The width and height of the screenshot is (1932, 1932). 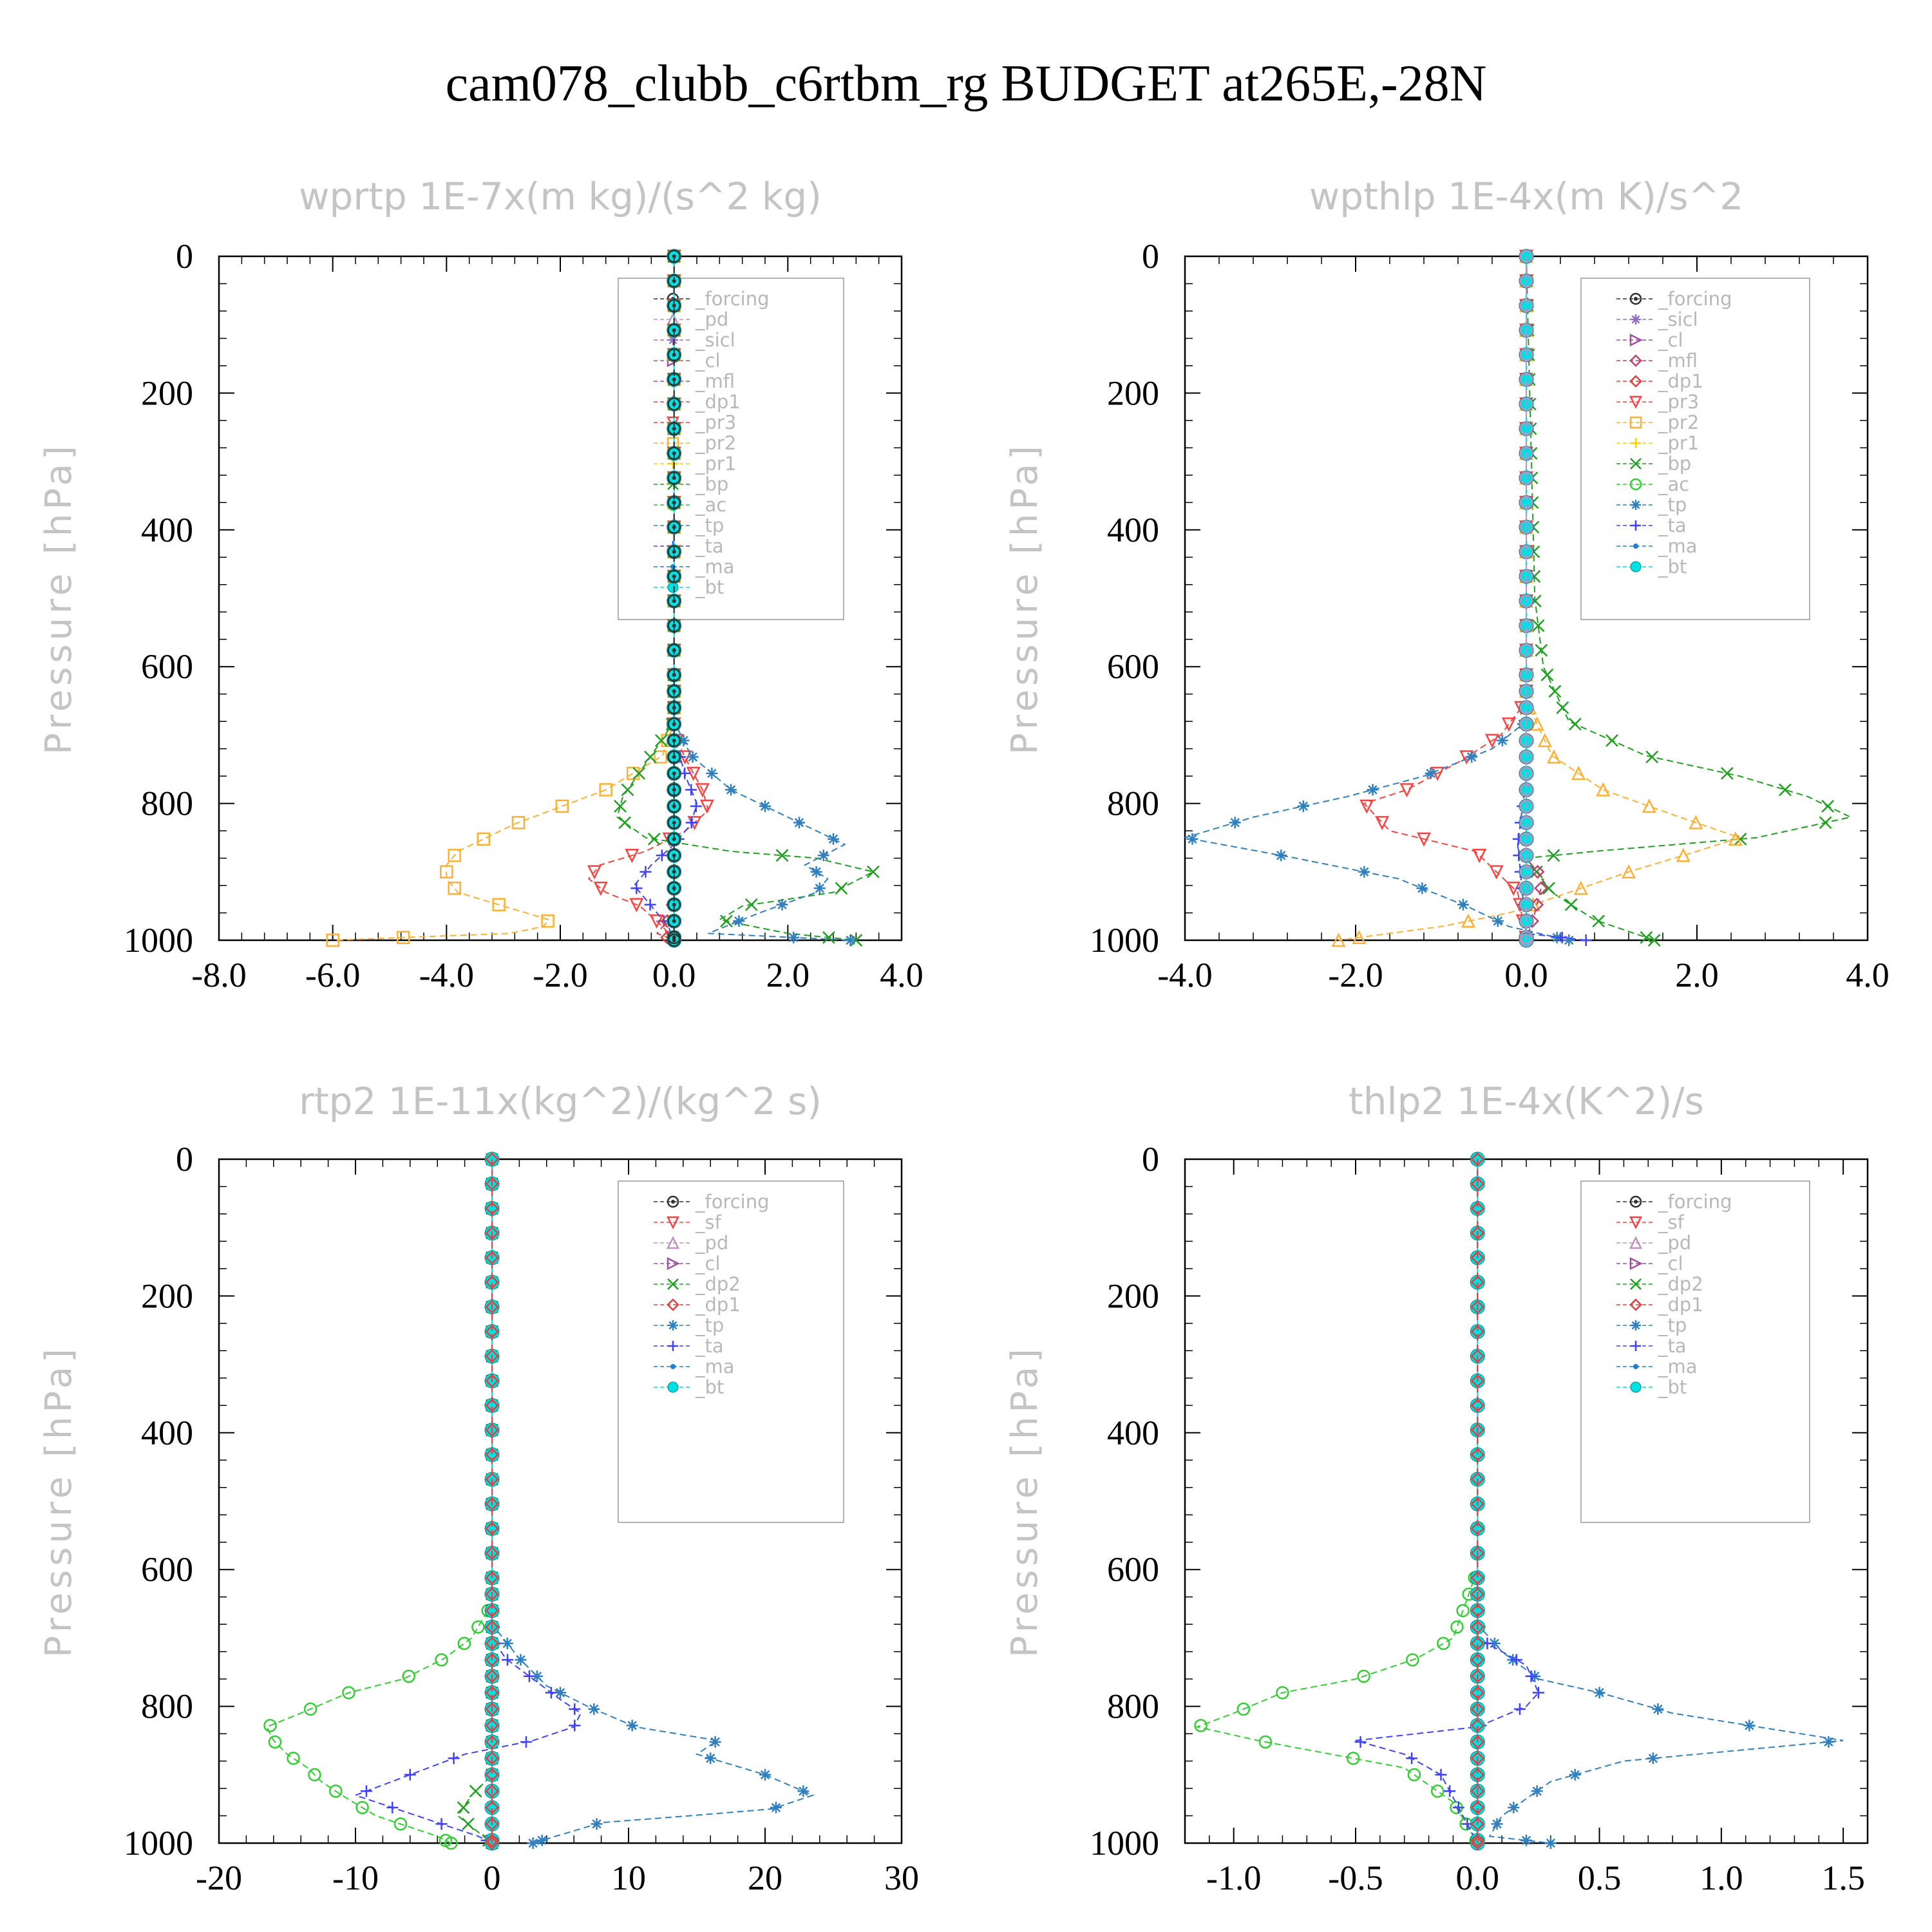 I want to click on x-tick-label: 30, so click(x=902, y=1878).